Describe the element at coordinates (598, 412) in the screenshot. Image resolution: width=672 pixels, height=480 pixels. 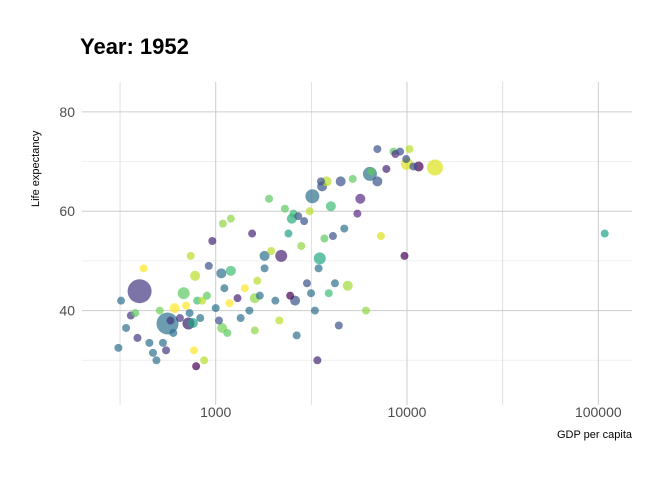
I see `x-tick-label: 100000` at that location.